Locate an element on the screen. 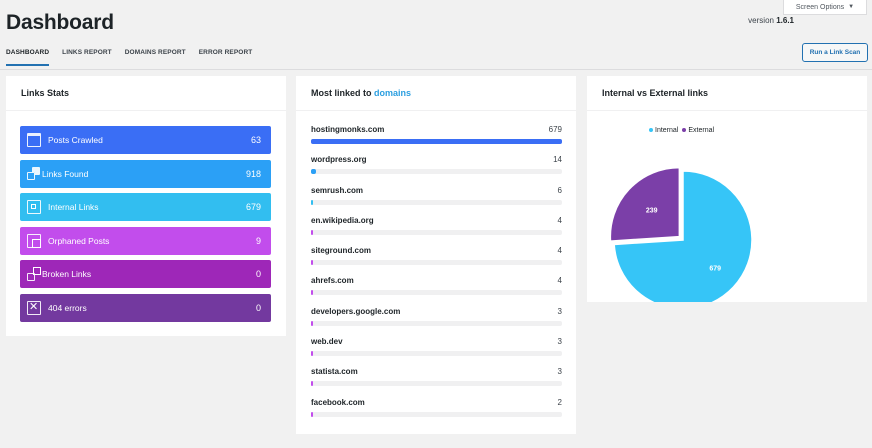  stat-orphaned-posts: Orphaned Posts 9 is located at coordinates (145, 240).